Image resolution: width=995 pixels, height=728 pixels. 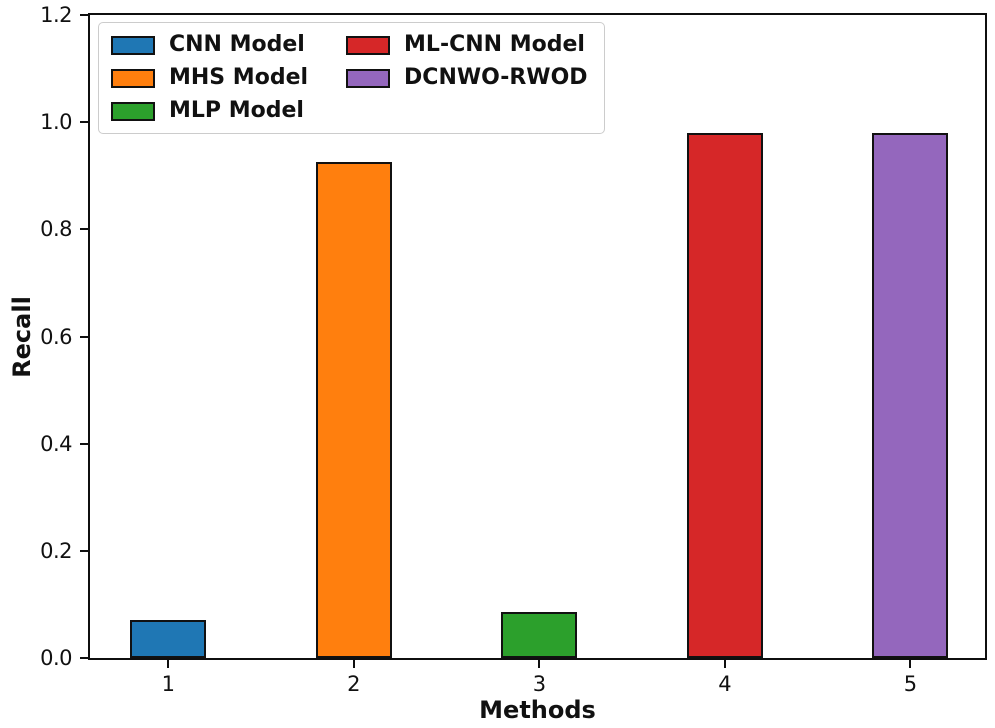 I want to click on legend-swatch-mhs-model, so click(x=133, y=78).